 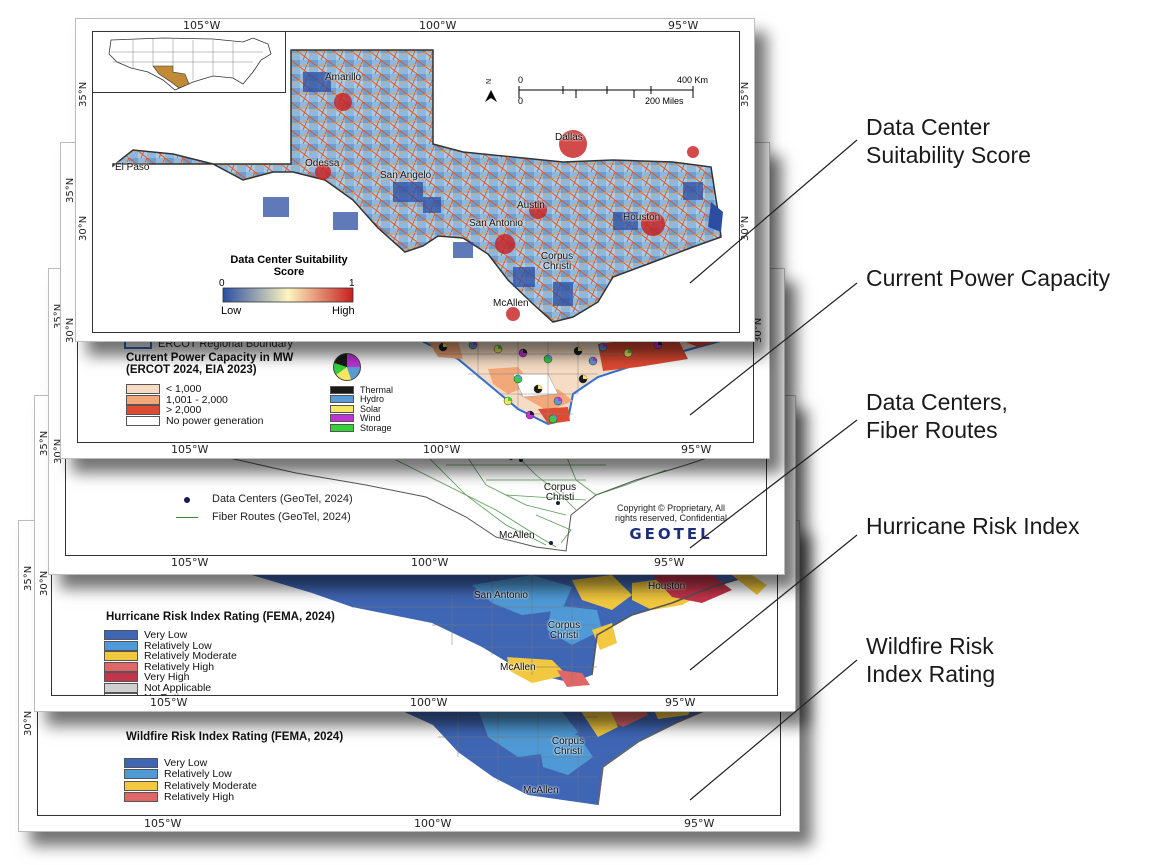 What do you see at coordinates (491, 96) in the screenshot?
I see `north-arrow-icon` at bounding box center [491, 96].